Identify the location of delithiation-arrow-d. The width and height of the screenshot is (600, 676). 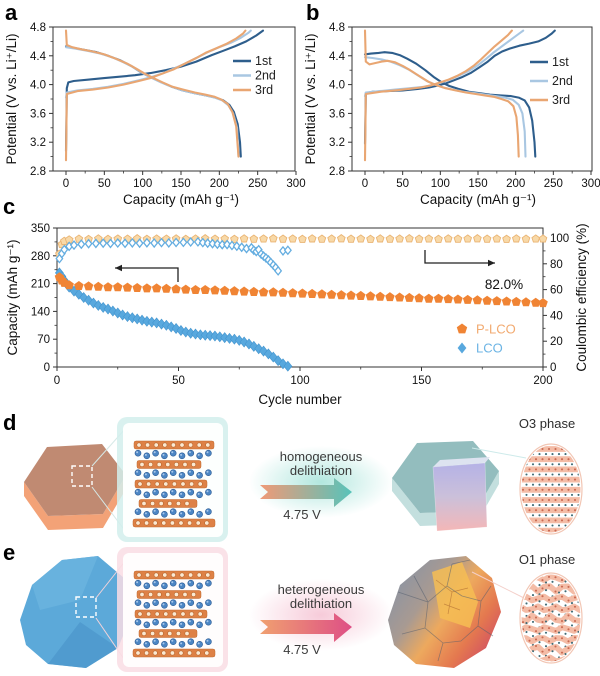
(306, 492).